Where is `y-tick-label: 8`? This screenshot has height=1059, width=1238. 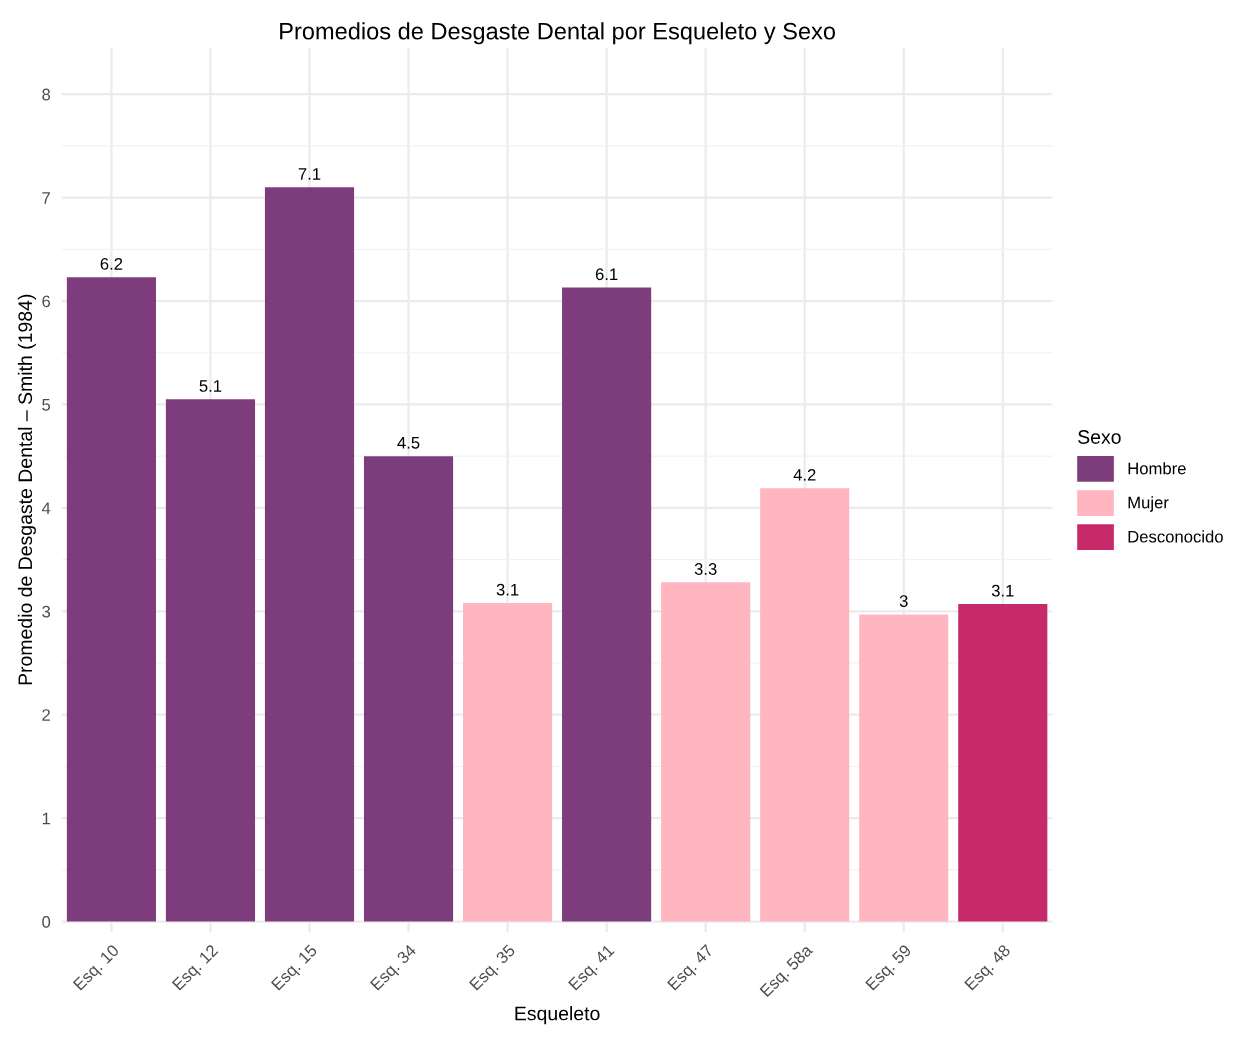 y-tick-label: 8 is located at coordinates (46, 94).